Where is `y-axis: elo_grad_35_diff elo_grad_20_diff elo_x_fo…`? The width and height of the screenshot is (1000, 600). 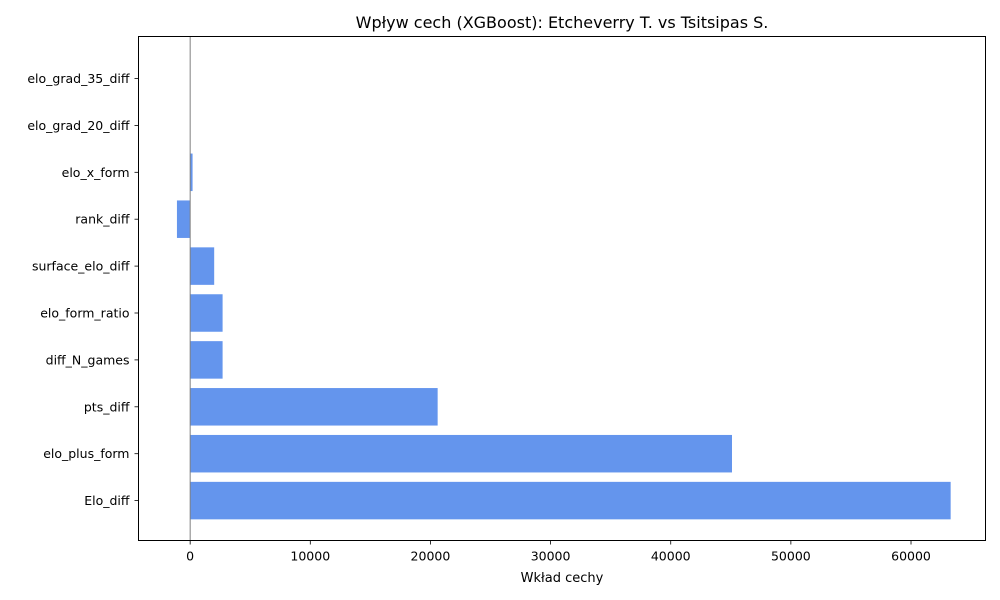 y-axis: elo_grad_35_diff elo_grad_20_diff elo_x_fo… is located at coordinates (83, 289).